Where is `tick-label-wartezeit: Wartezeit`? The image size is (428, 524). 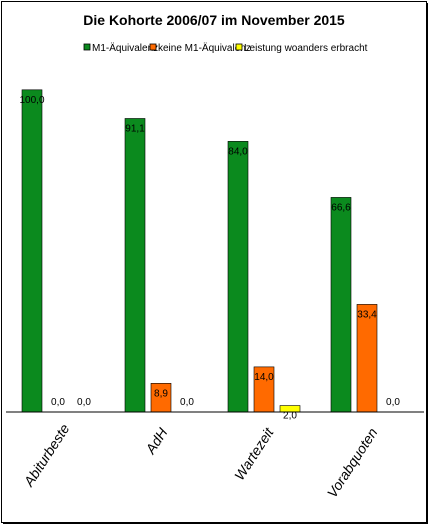 tick-label-wartezeit: Wartezeit is located at coordinates (254, 453).